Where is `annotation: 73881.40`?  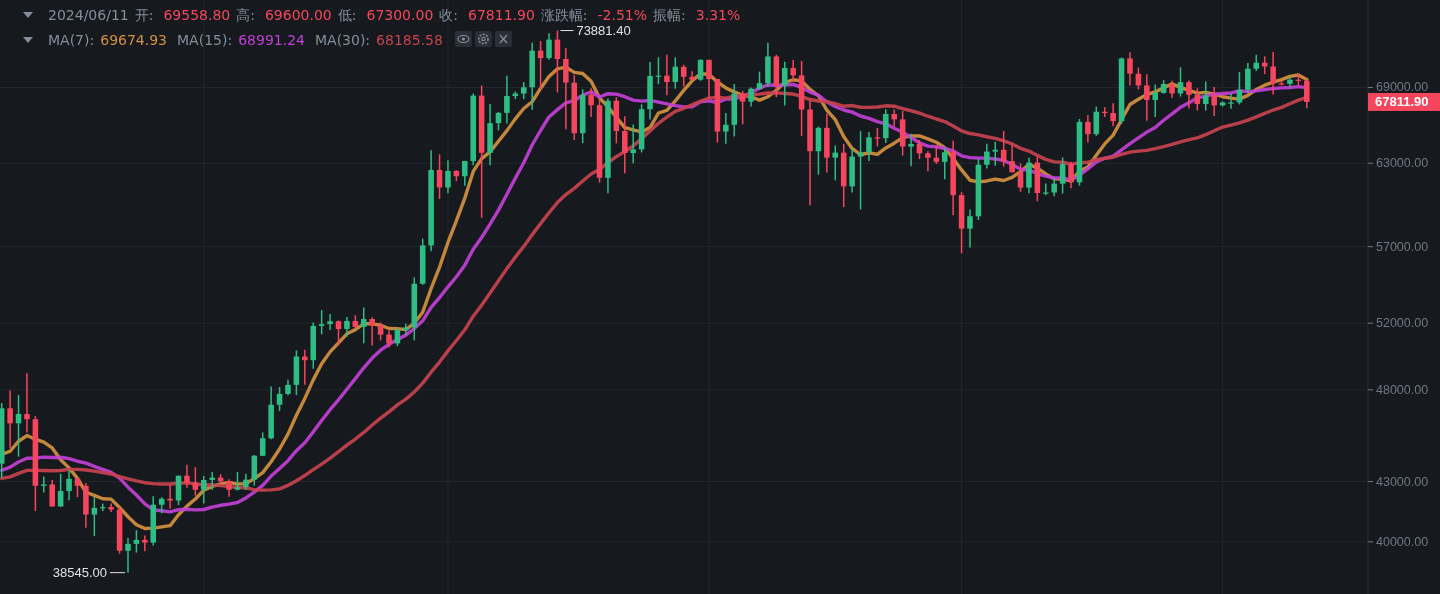
annotation: 73881.40 is located at coordinates (603, 31).